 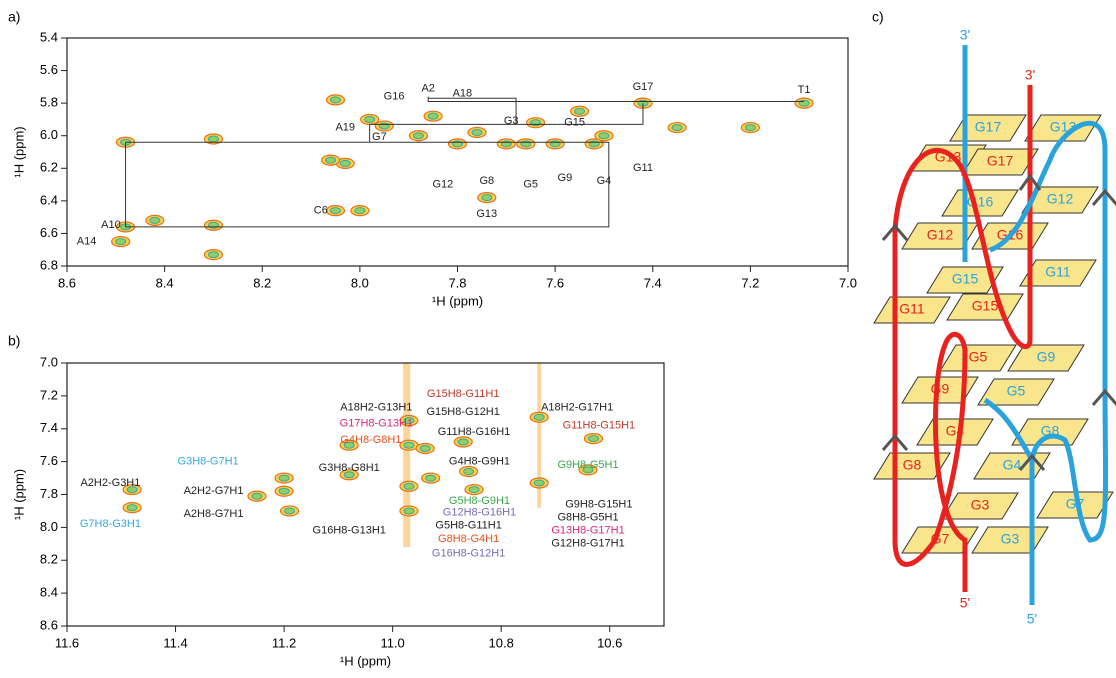 I want to click on x-tick-label: 8.6, so click(x=67, y=282).